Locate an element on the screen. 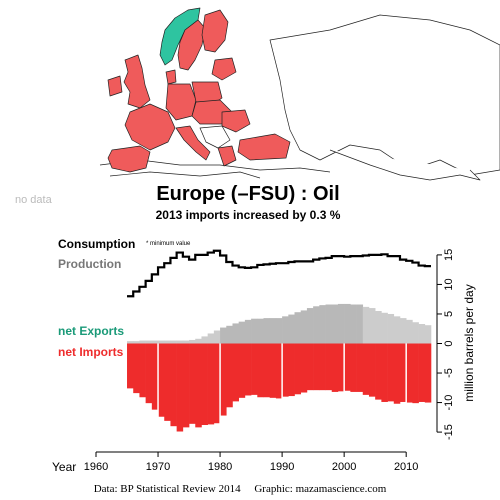  map-country-nafrica is located at coordinates (185, 175).